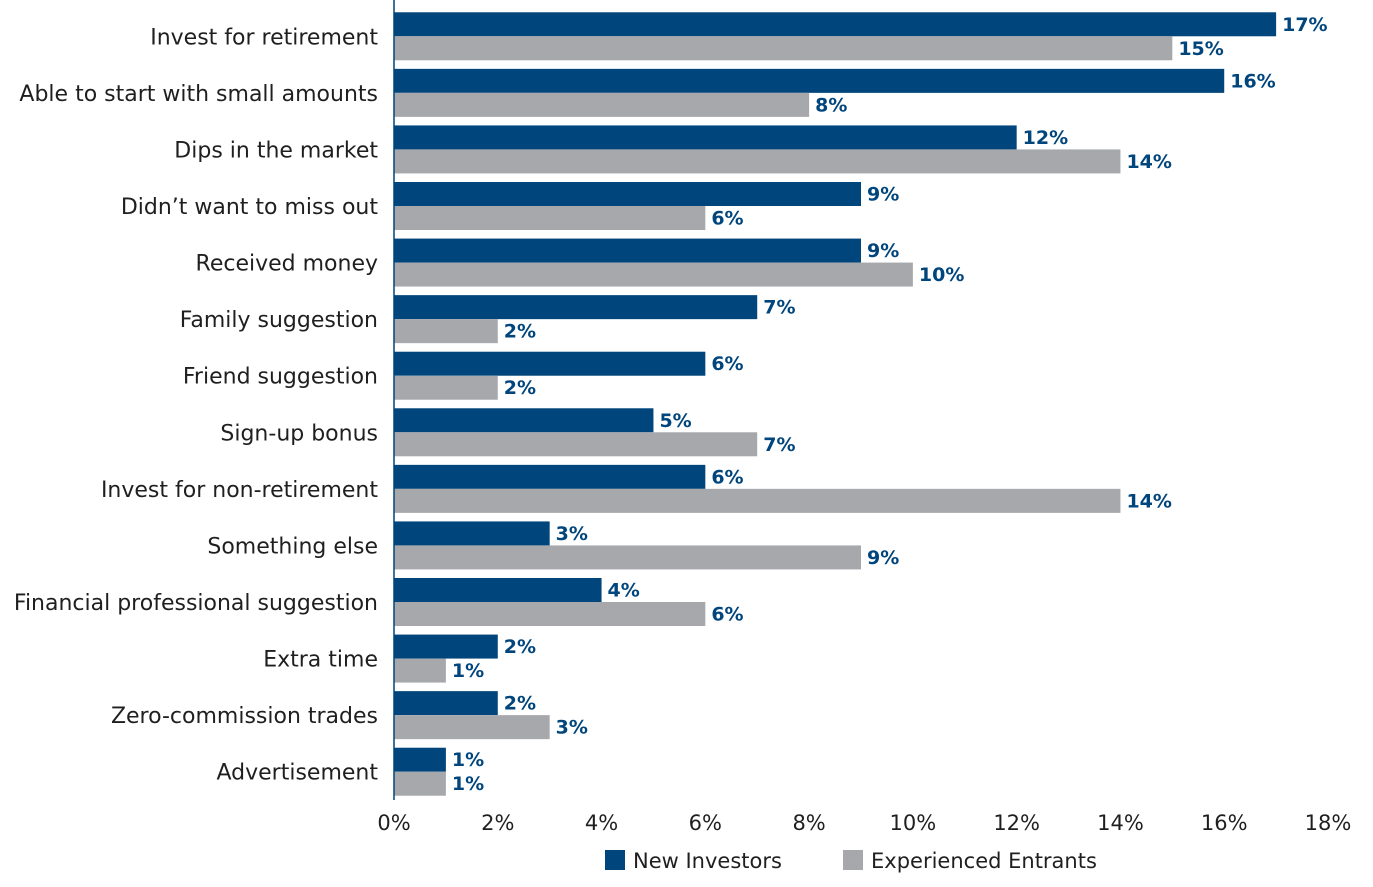 This screenshot has width=1373, height=887. What do you see at coordinates (1120, 823) in the screenshot?
I see `x-tick-label: 14%` at bounding box center [1120, 823].